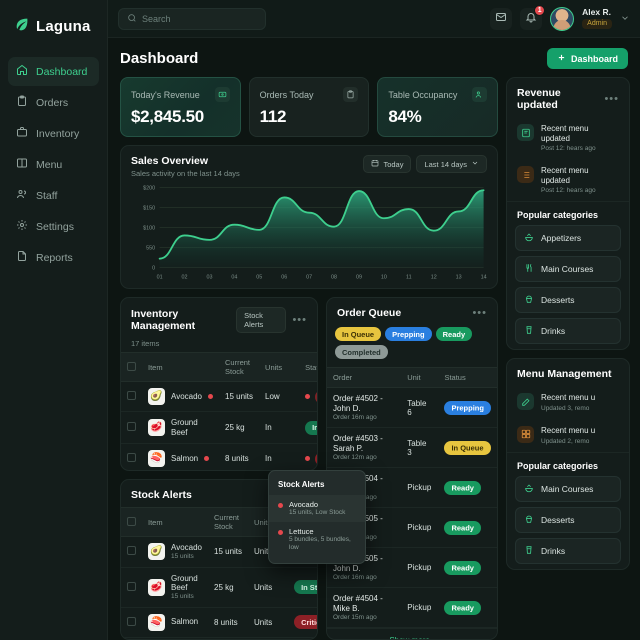 The width and height of the screenshot is (640, 640). What do you see at coordinates (361, 352) in the screenshot?
I see `order-filter-completed: Completed` at bounding box center [361, 352].